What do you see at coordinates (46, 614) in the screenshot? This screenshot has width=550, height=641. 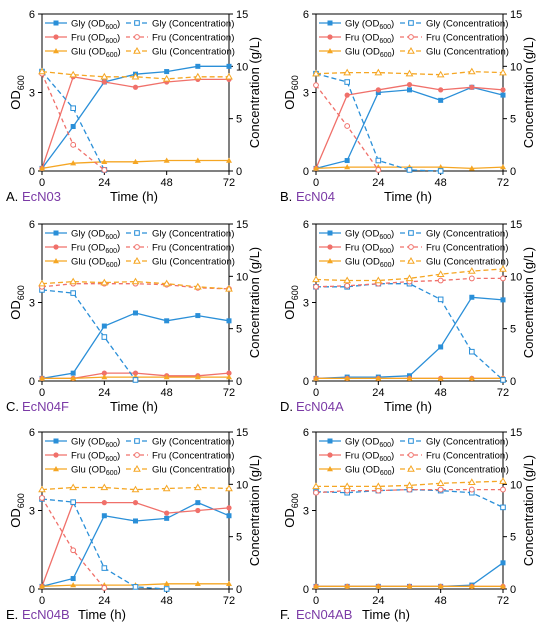 I see `panel-strain-name: EcN04B` at bounding box center [46, 614].